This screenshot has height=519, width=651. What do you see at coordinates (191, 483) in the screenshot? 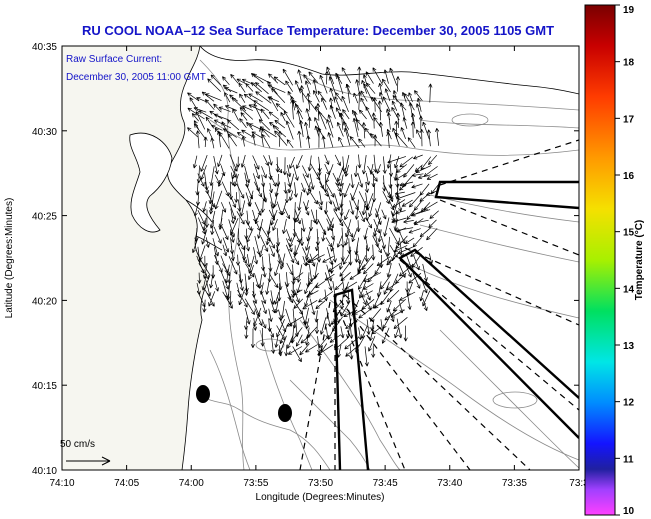
I see `x-tick-label: 74:00` at bounding box center [191, 483].